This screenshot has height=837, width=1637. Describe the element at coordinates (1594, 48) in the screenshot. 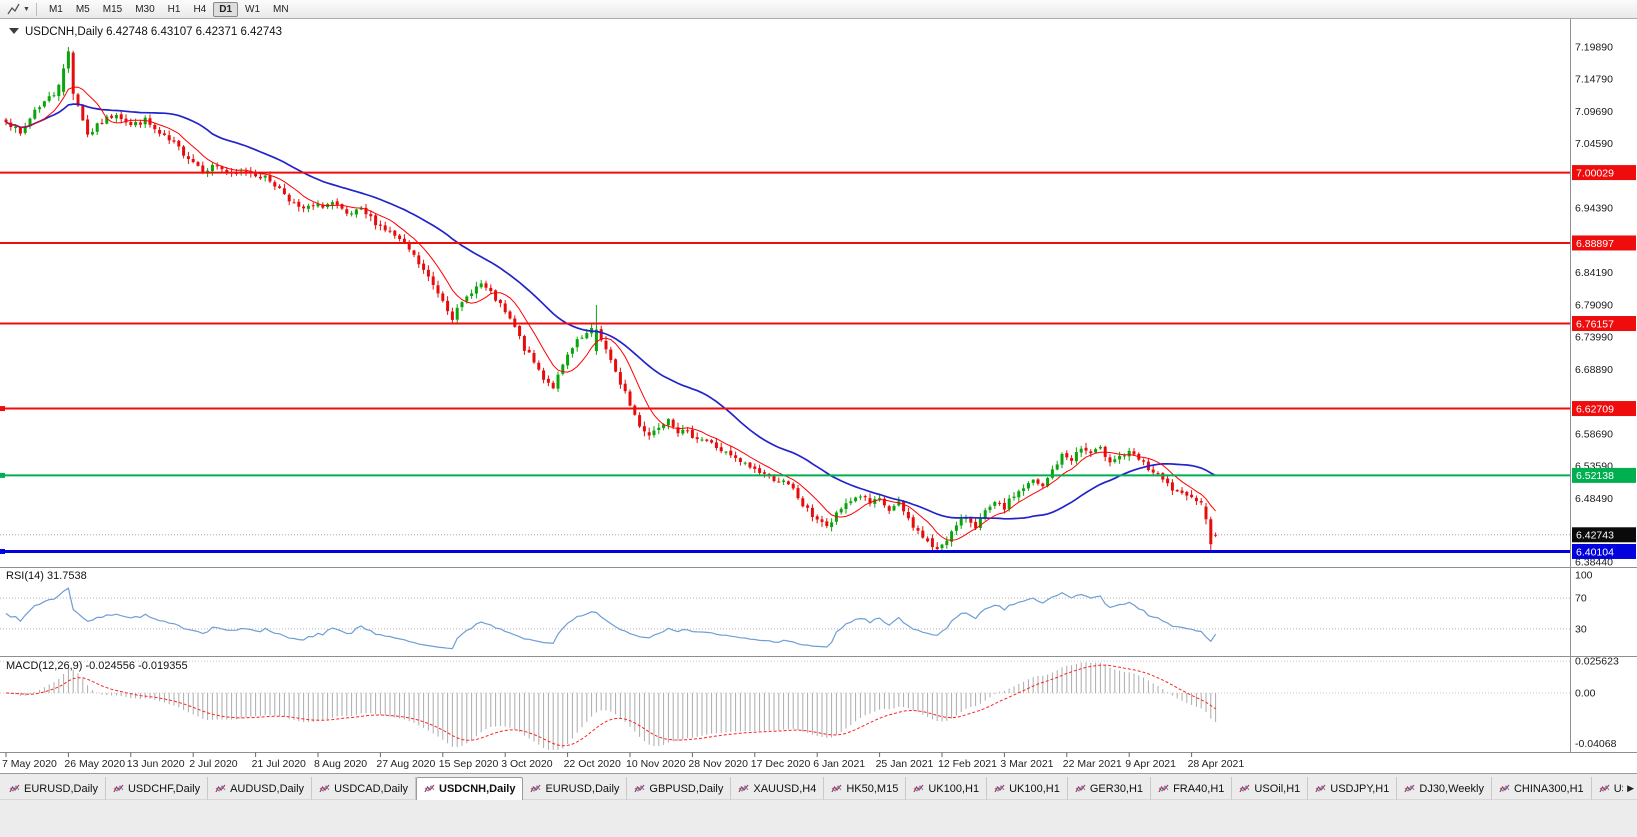

I see `price-axis-label: 7.19890` at that location.